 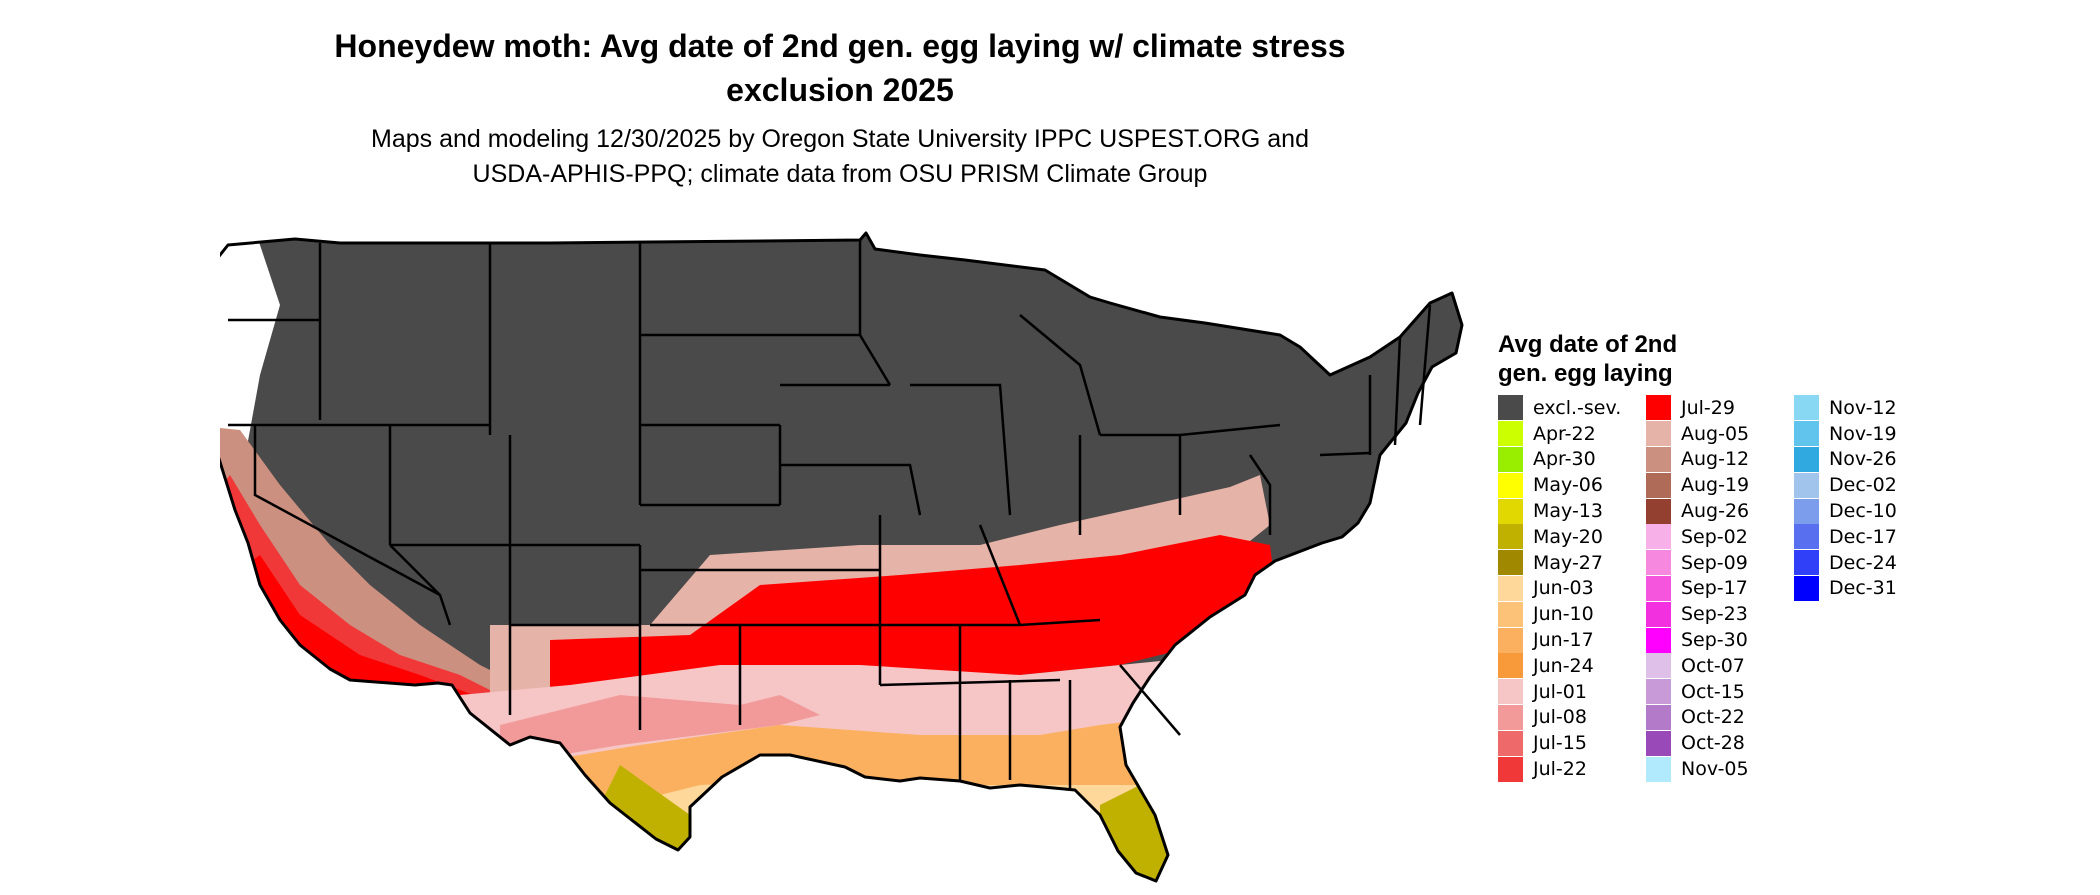 I want to click on legend-item: excl.-sev., so click(x=1572, y=408).